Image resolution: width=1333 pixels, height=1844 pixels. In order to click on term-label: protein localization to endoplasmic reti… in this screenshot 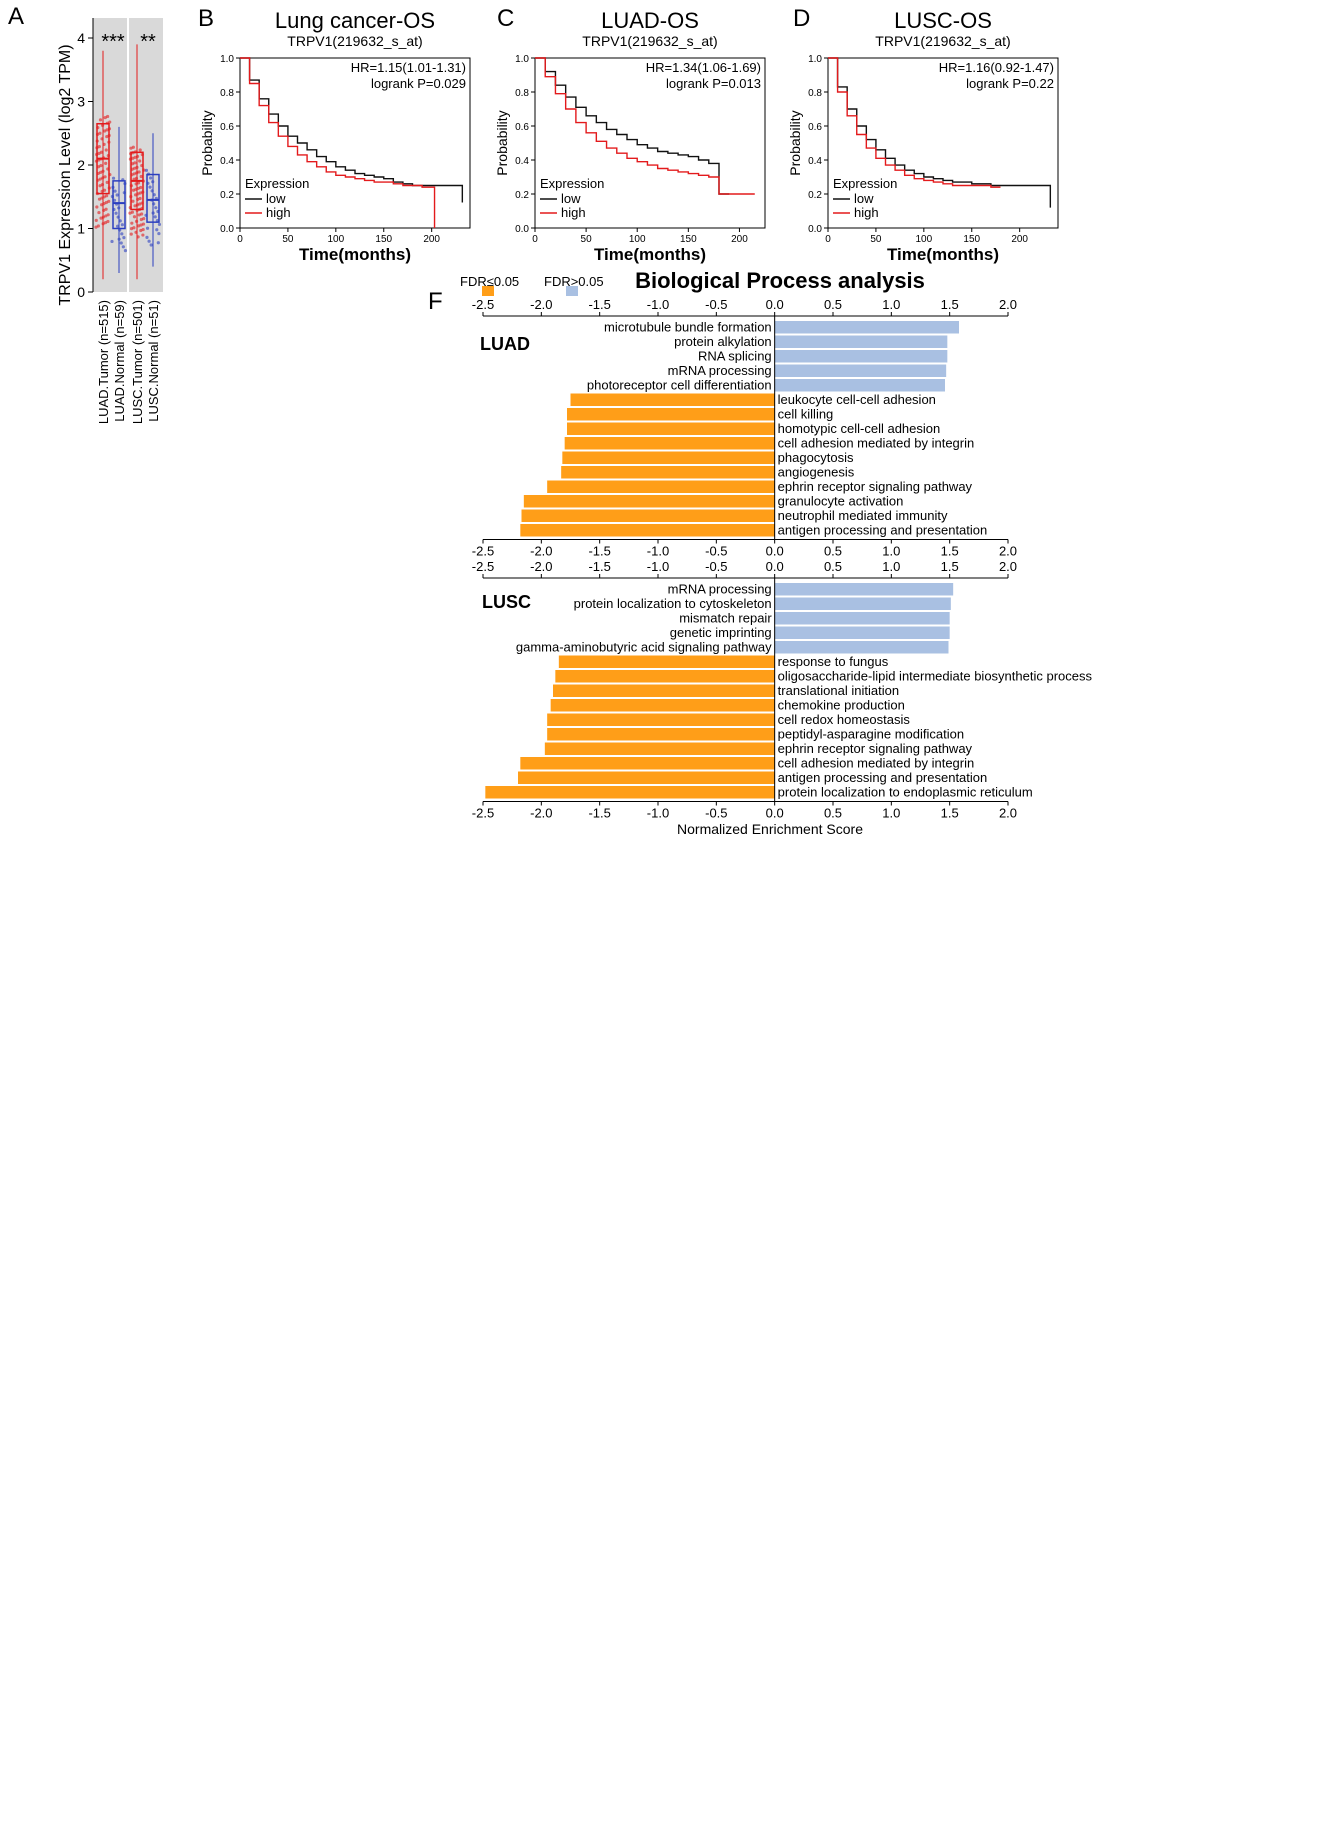, I will do `click(905, 792)`.